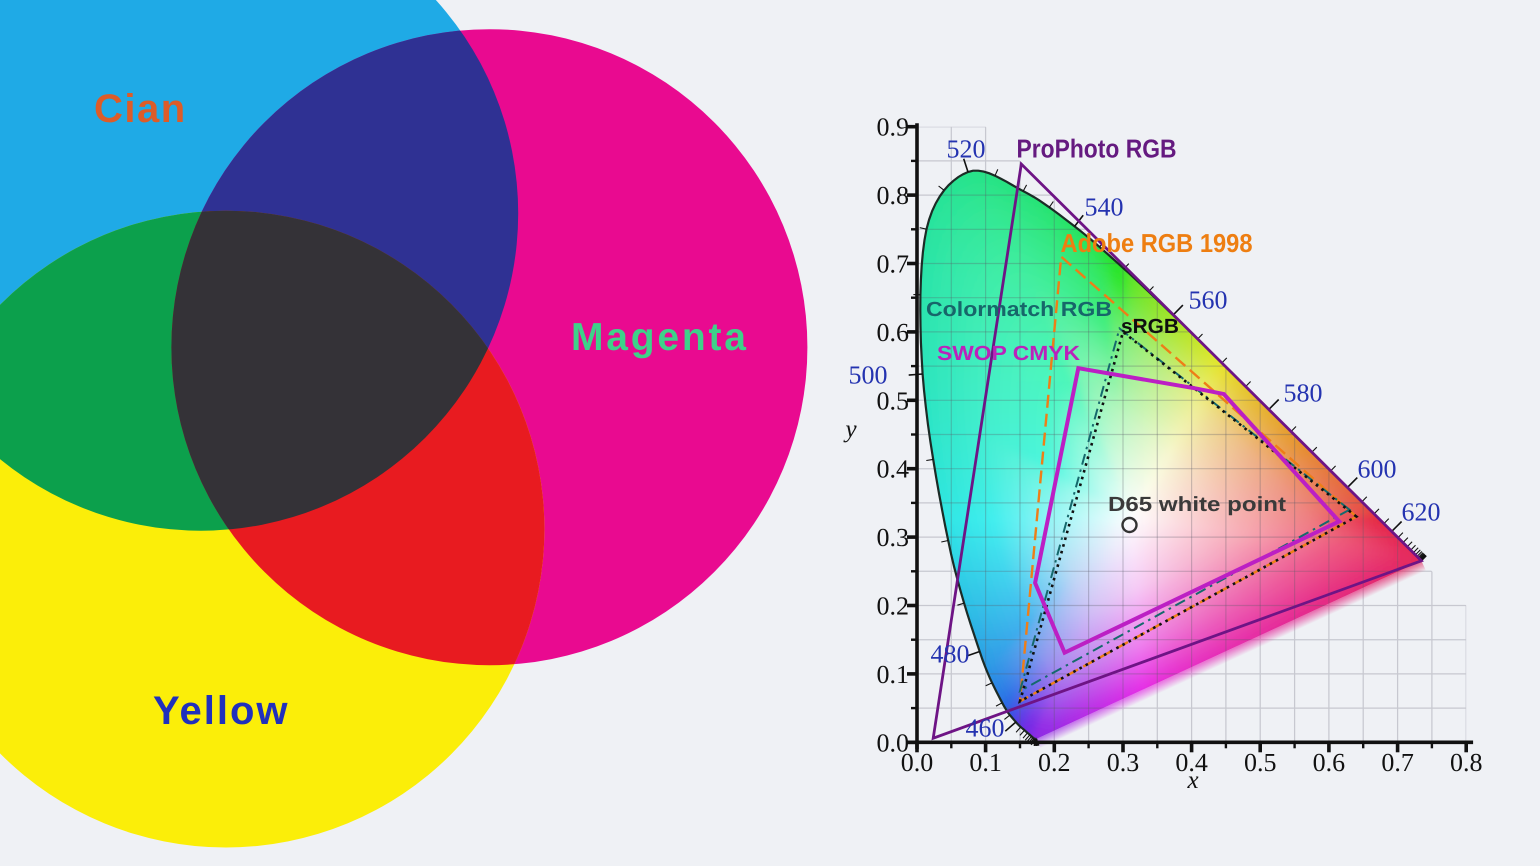  I want to click on svg-text: 620, so click(1421, 512).